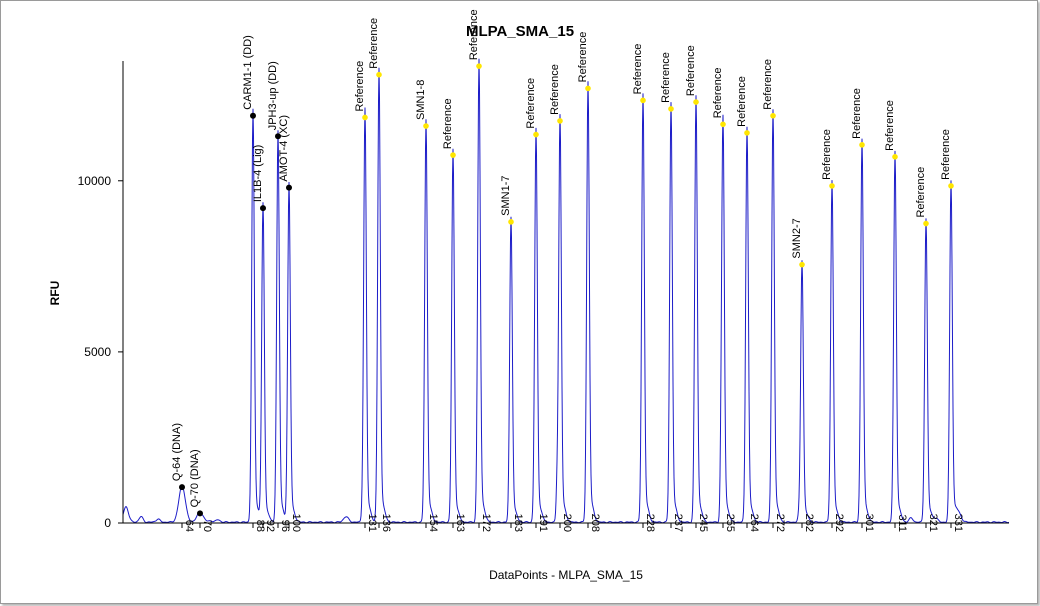 Image resolution: width=1040 pixels, height=606 pixels. I want to click on peak-label: SMN1-8, so click(421, 100).